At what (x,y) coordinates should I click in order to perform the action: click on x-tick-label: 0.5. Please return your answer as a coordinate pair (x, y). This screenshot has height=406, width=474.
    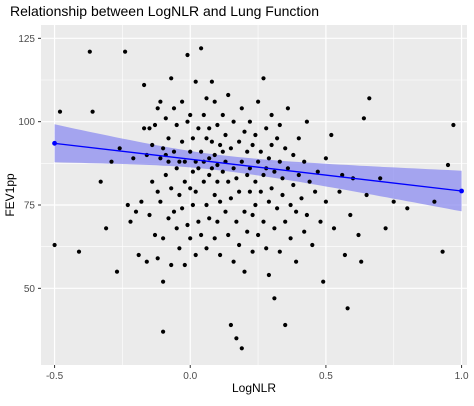
    Looking at the image, I should click on (326, 376).